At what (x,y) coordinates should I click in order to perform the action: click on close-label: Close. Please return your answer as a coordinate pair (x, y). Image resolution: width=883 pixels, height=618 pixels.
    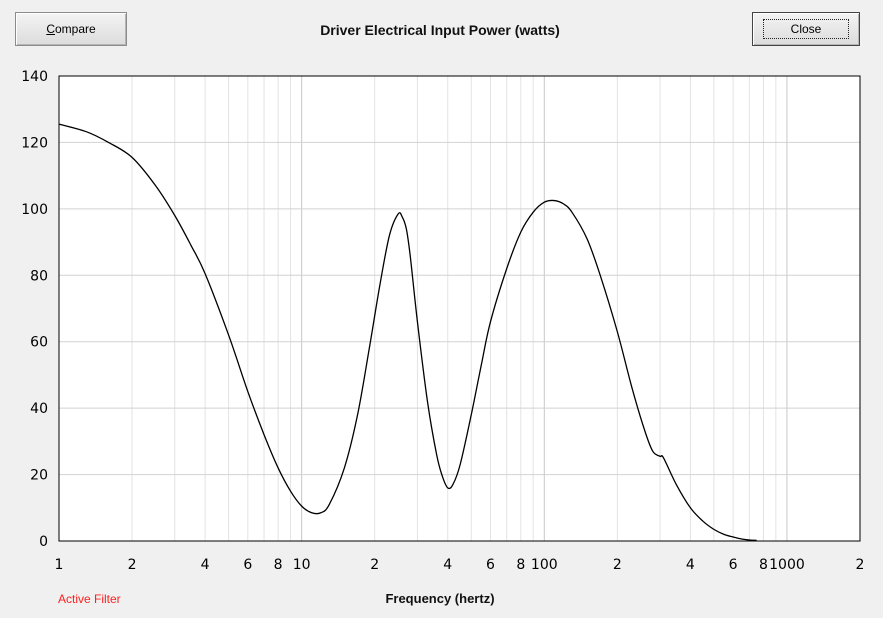
    Looking at the image, I should click on (806, 29).